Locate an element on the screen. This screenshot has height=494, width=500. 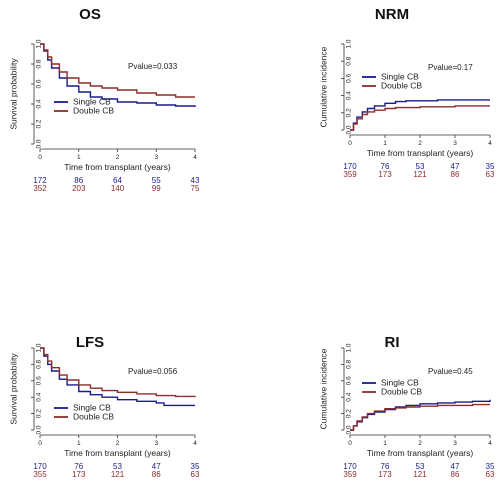
risk-count: 43 is located at coordinates (195, 180).